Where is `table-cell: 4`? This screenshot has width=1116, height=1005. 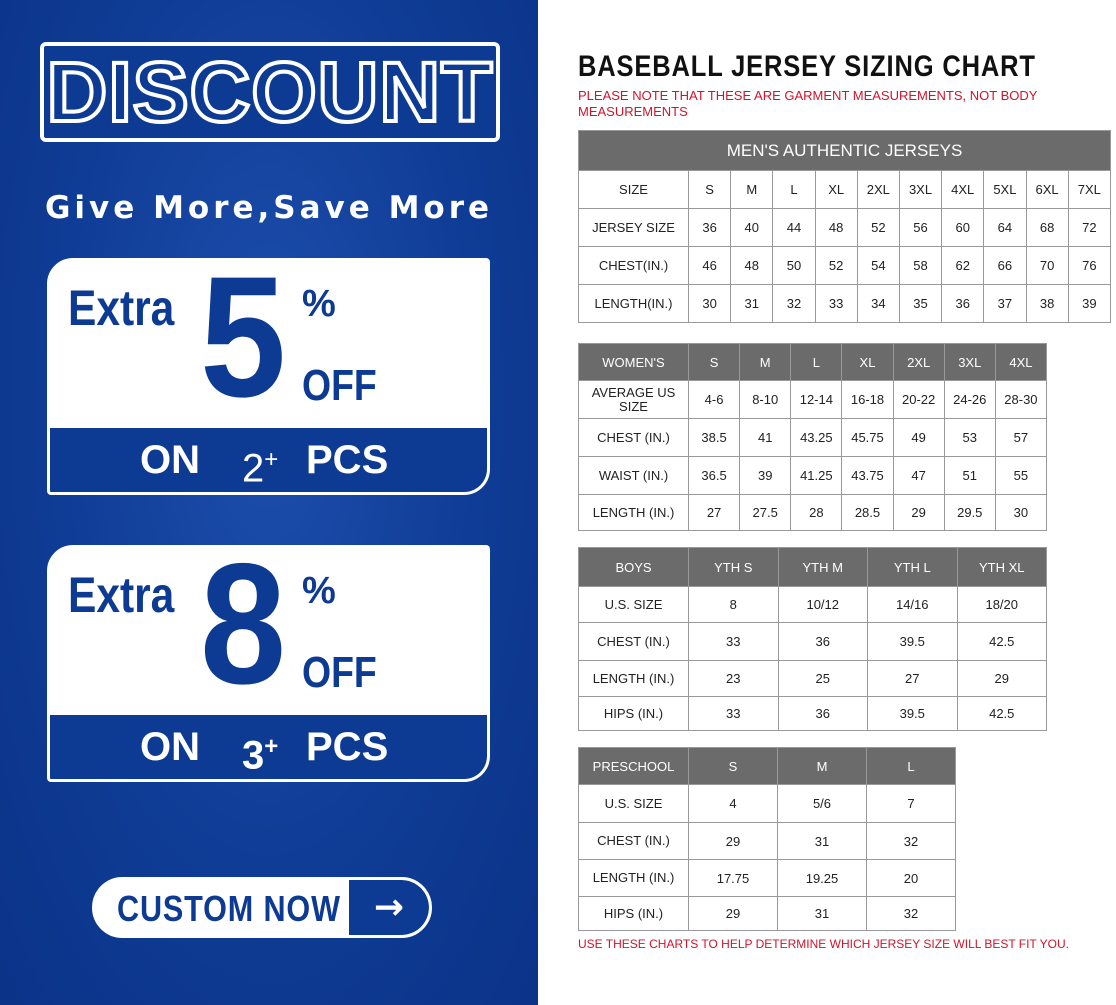
table-cell: 4 is located at coordinates (733, 803).